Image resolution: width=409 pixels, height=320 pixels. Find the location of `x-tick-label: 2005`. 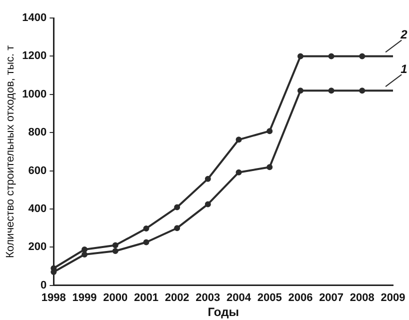

x-tick-label: 2005 is located at coordinates (269, 298).